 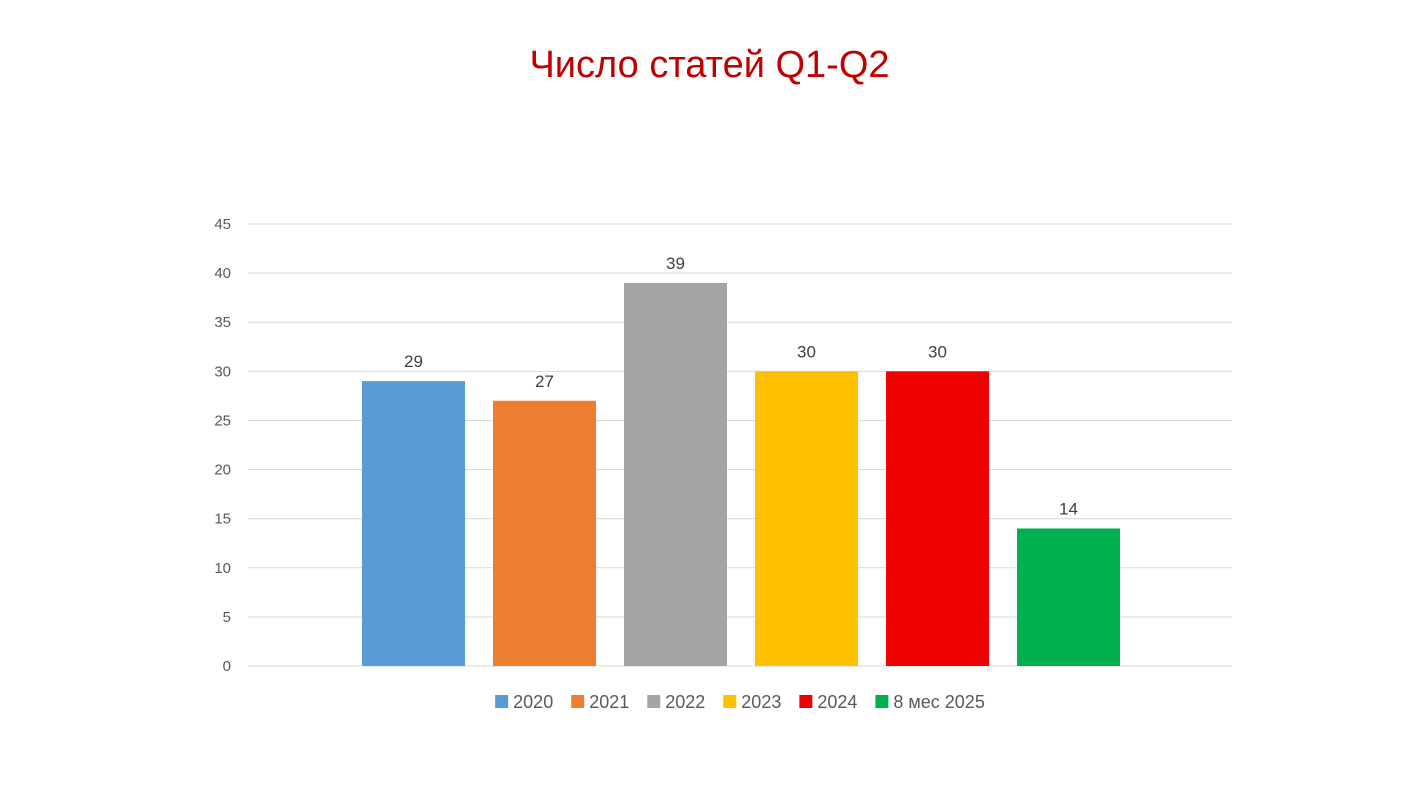 What do you see at coordinates (709, 65) in the screenshot?
I see `chart-title: Число статей Q1-Q2` at bounding box center [709, 65].